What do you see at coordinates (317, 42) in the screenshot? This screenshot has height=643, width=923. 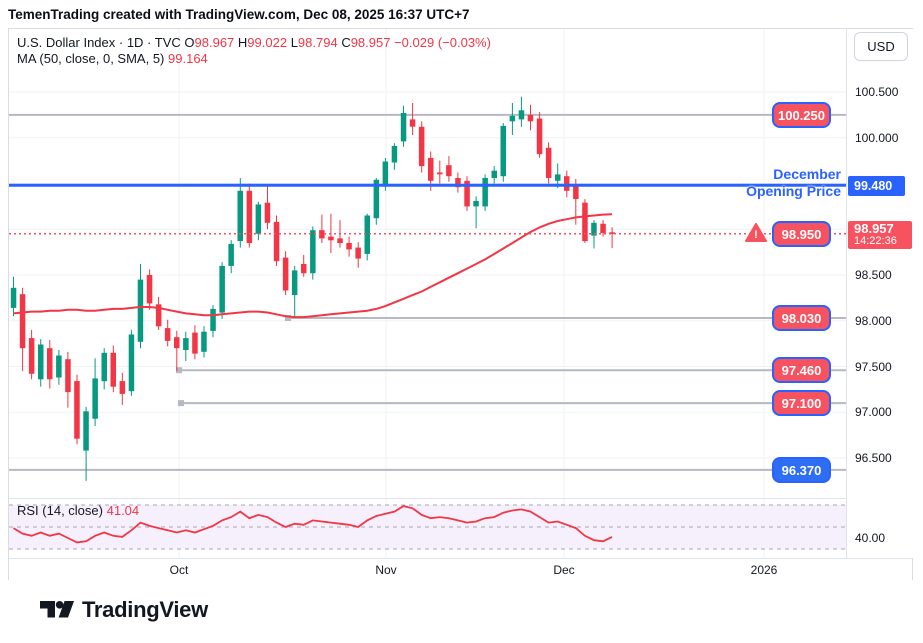 I see `ohlc-value: 98.794` at bounding box center [317, 42].